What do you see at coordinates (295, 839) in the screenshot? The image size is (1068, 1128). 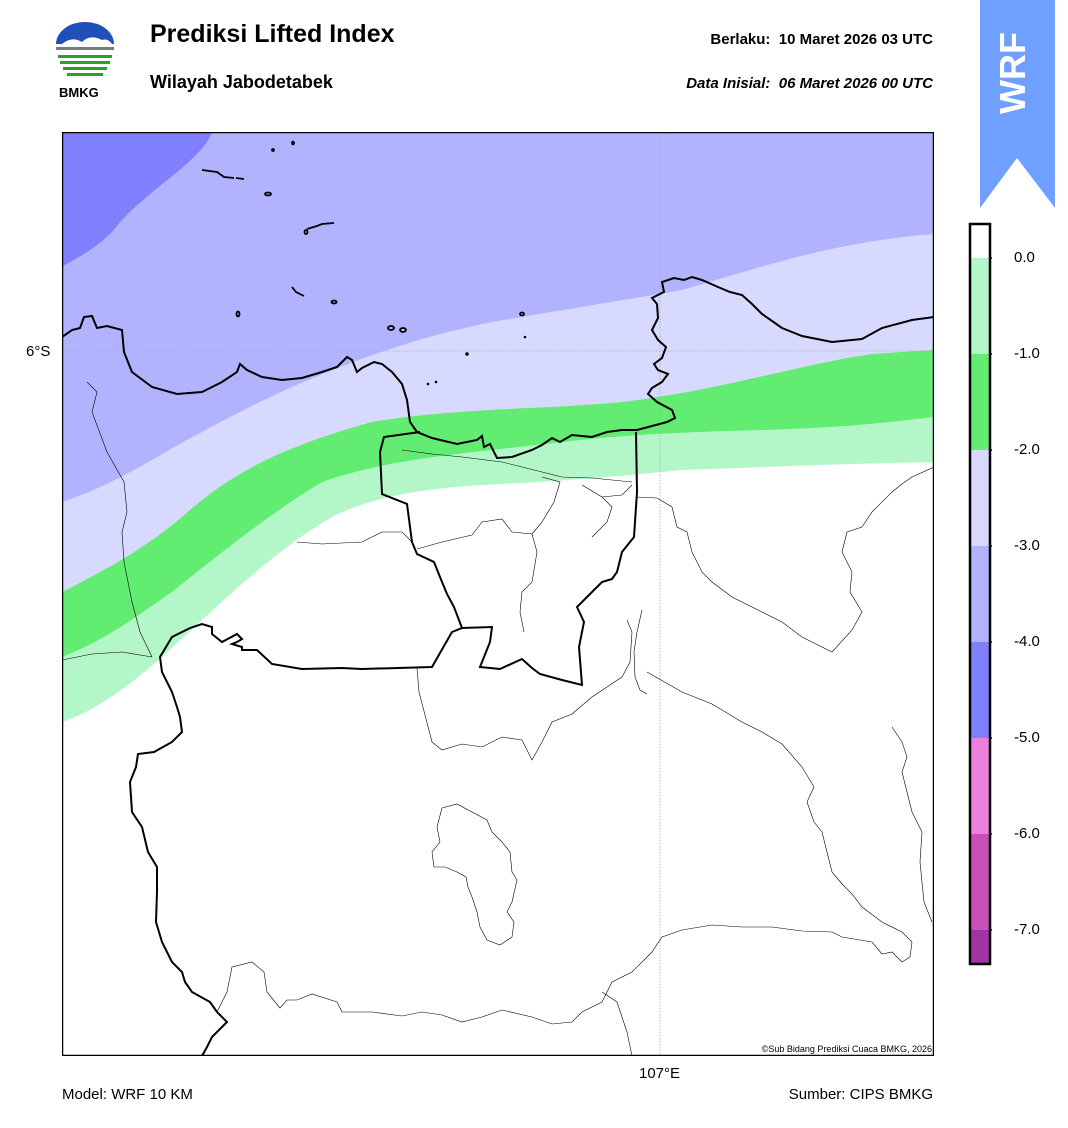 I see `province-boundary-banten` at bounding box center [295, 839].